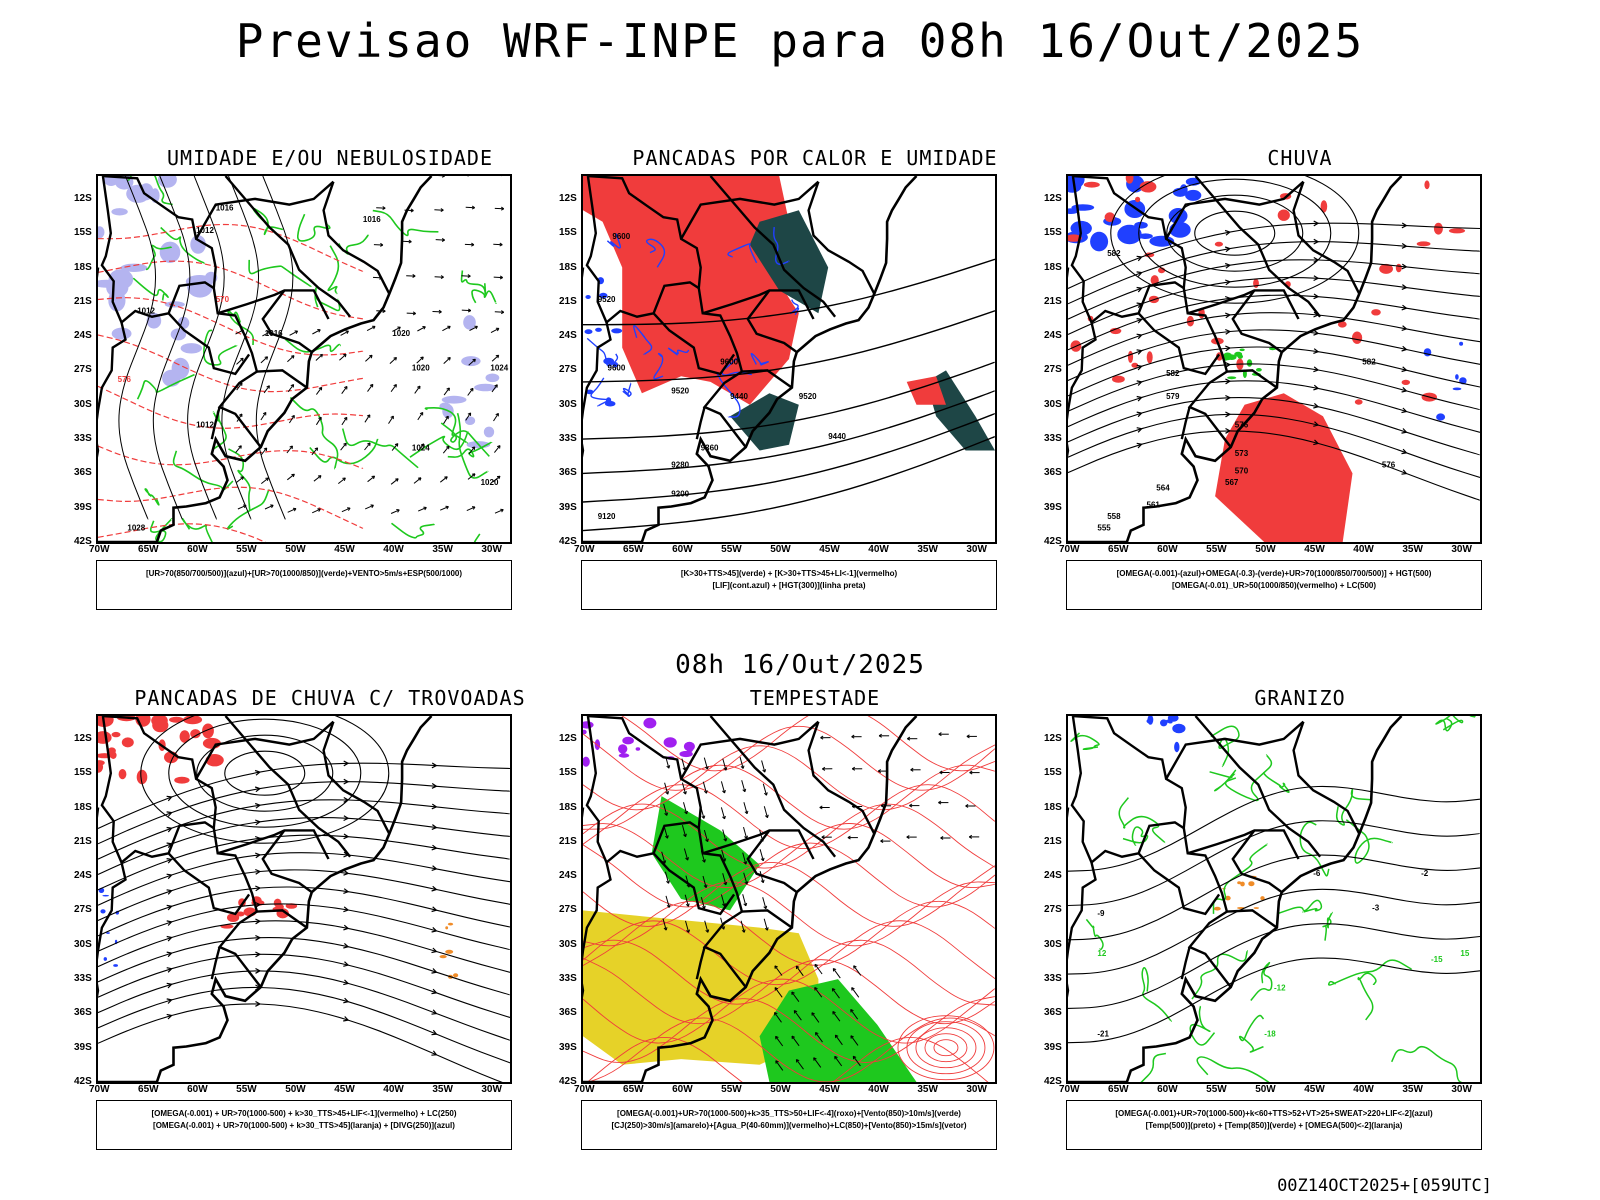  What do you see at coordinates (393, 549) in the screenshot?
I see `longitude-label: 40W` at bounding box center [393, 549].